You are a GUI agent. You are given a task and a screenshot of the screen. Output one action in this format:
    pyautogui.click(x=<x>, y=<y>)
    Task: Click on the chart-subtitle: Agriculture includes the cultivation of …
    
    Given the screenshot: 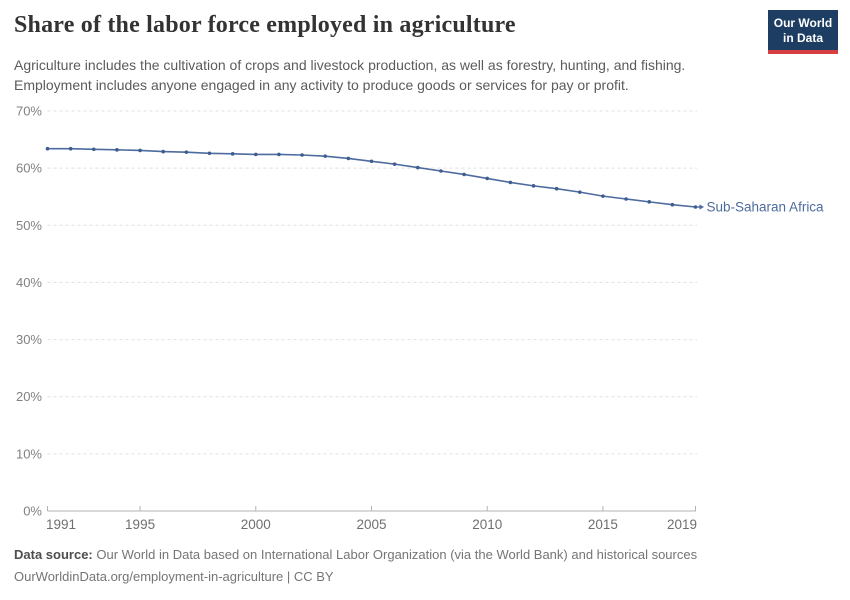 What is the action you would take?
    pyautogui.click(x=349, y=75)
    